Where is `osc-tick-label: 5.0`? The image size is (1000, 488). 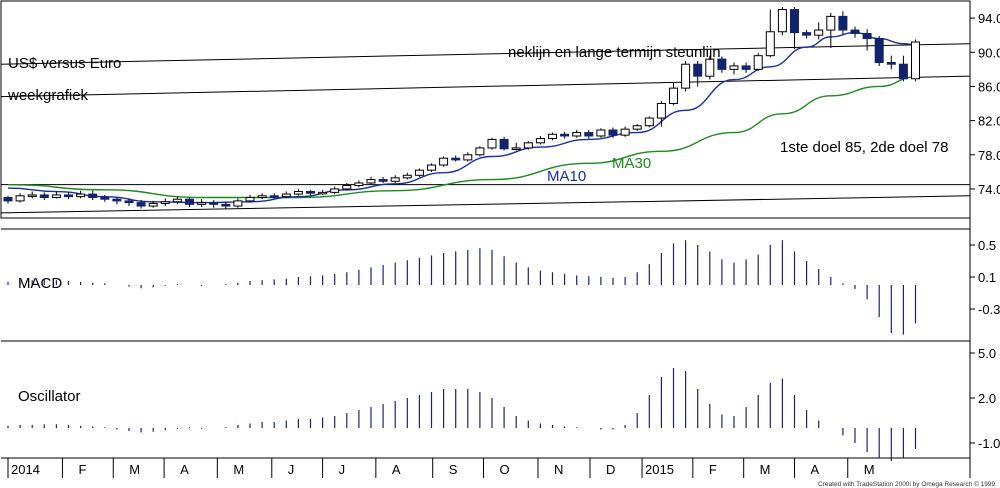
osc-tick-label: 5.0 is located at coordinates (987, 353).